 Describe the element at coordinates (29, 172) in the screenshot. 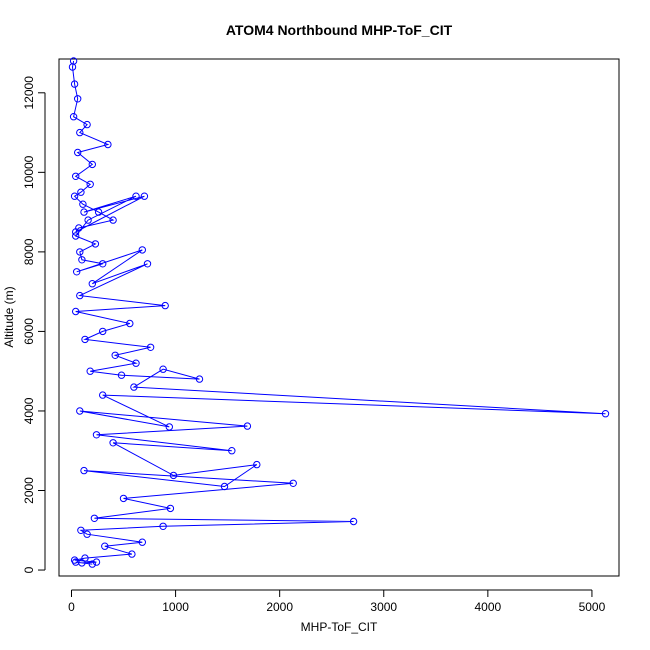

I see `y-tick-label: 10000` at that location.